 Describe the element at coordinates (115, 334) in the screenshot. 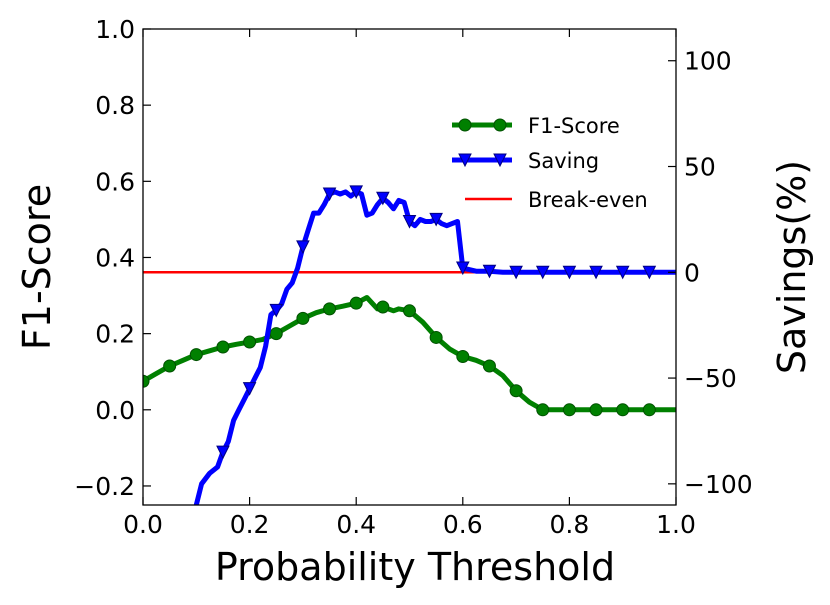

I see `y-tick-label: 0.2` at that location.